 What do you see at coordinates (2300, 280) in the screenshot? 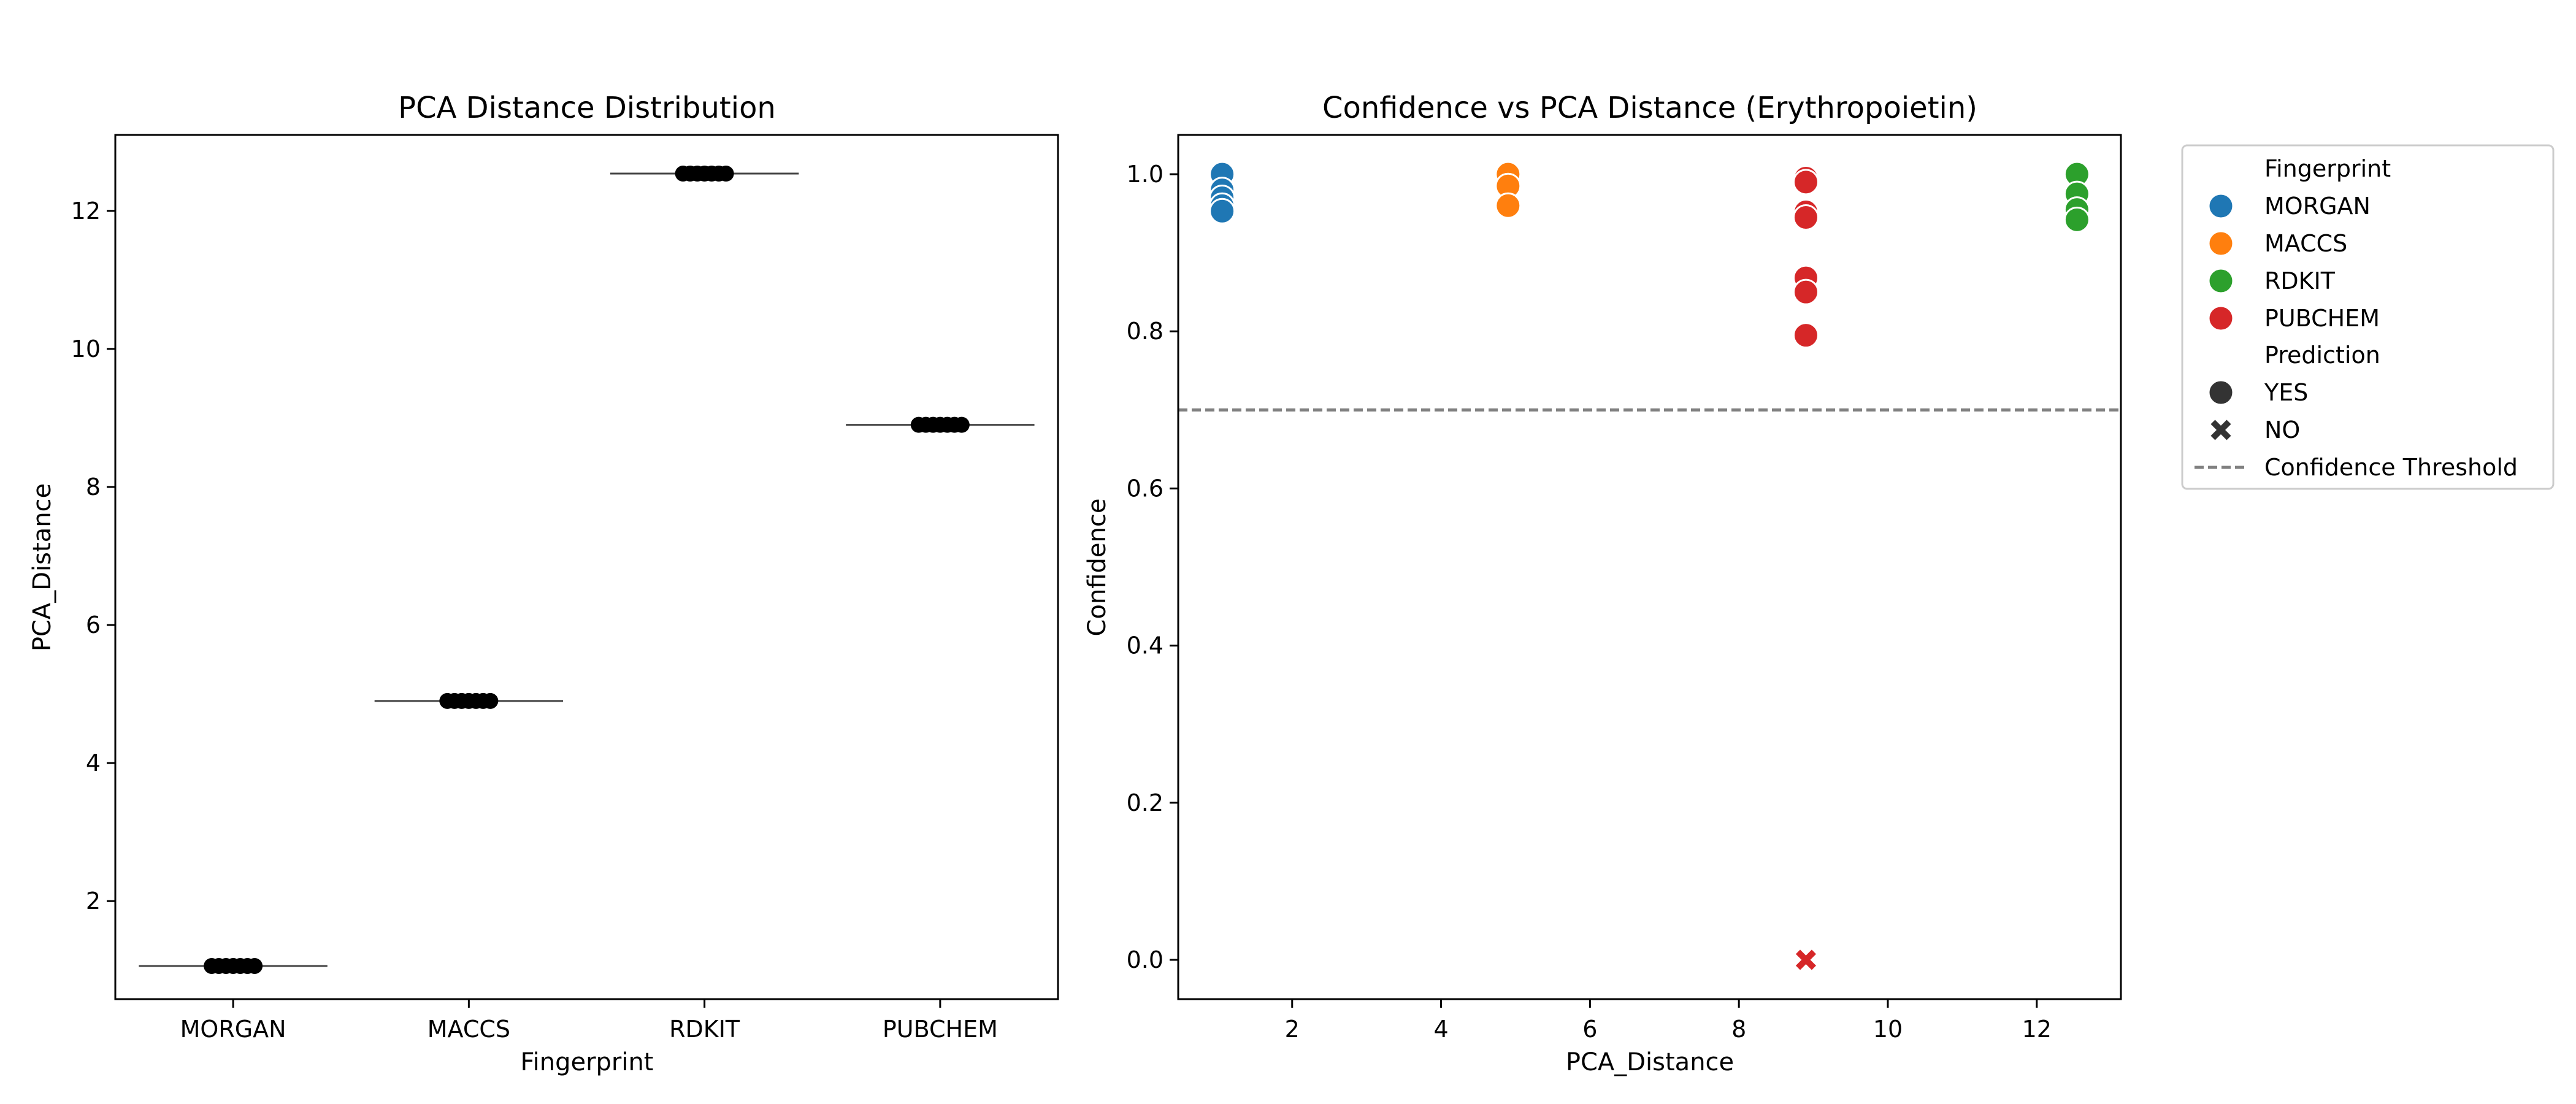
I see `legend-label-rdkit: RDKIT` at bounding box center [2300, 280].